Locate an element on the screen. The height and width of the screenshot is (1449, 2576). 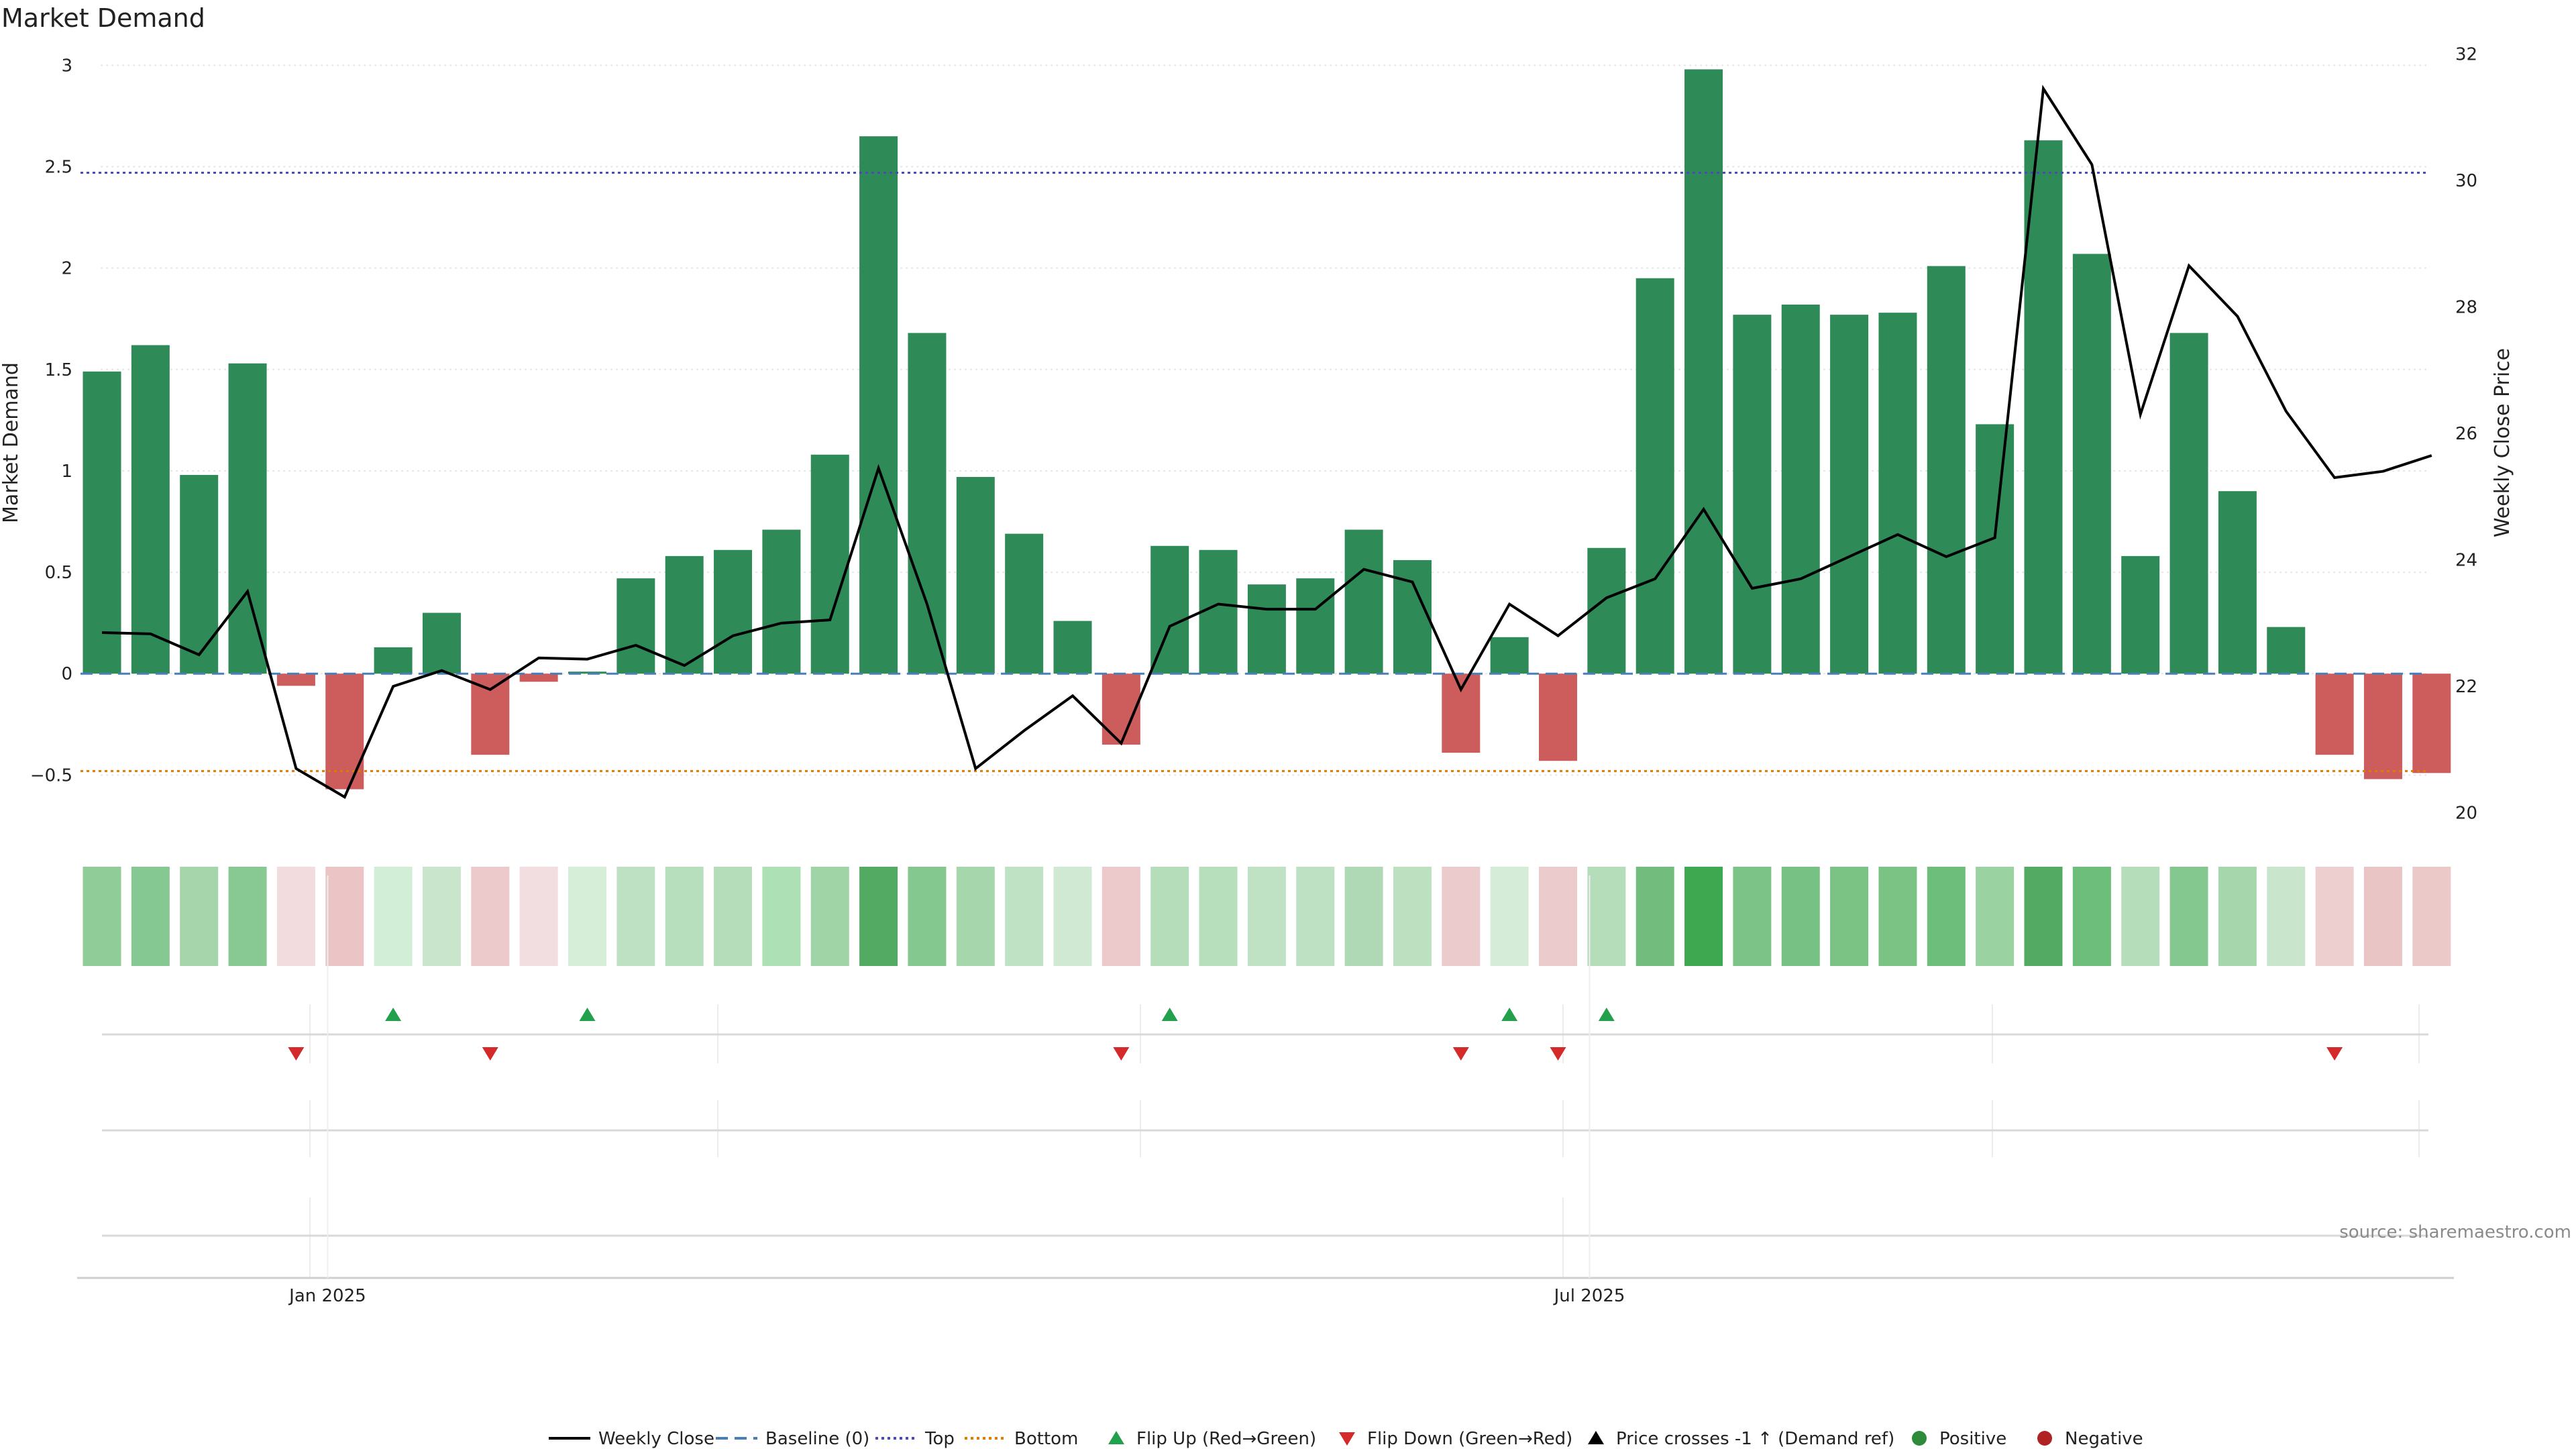
legend-swatch-triangle-down is located at coordinates (1347, 1439).